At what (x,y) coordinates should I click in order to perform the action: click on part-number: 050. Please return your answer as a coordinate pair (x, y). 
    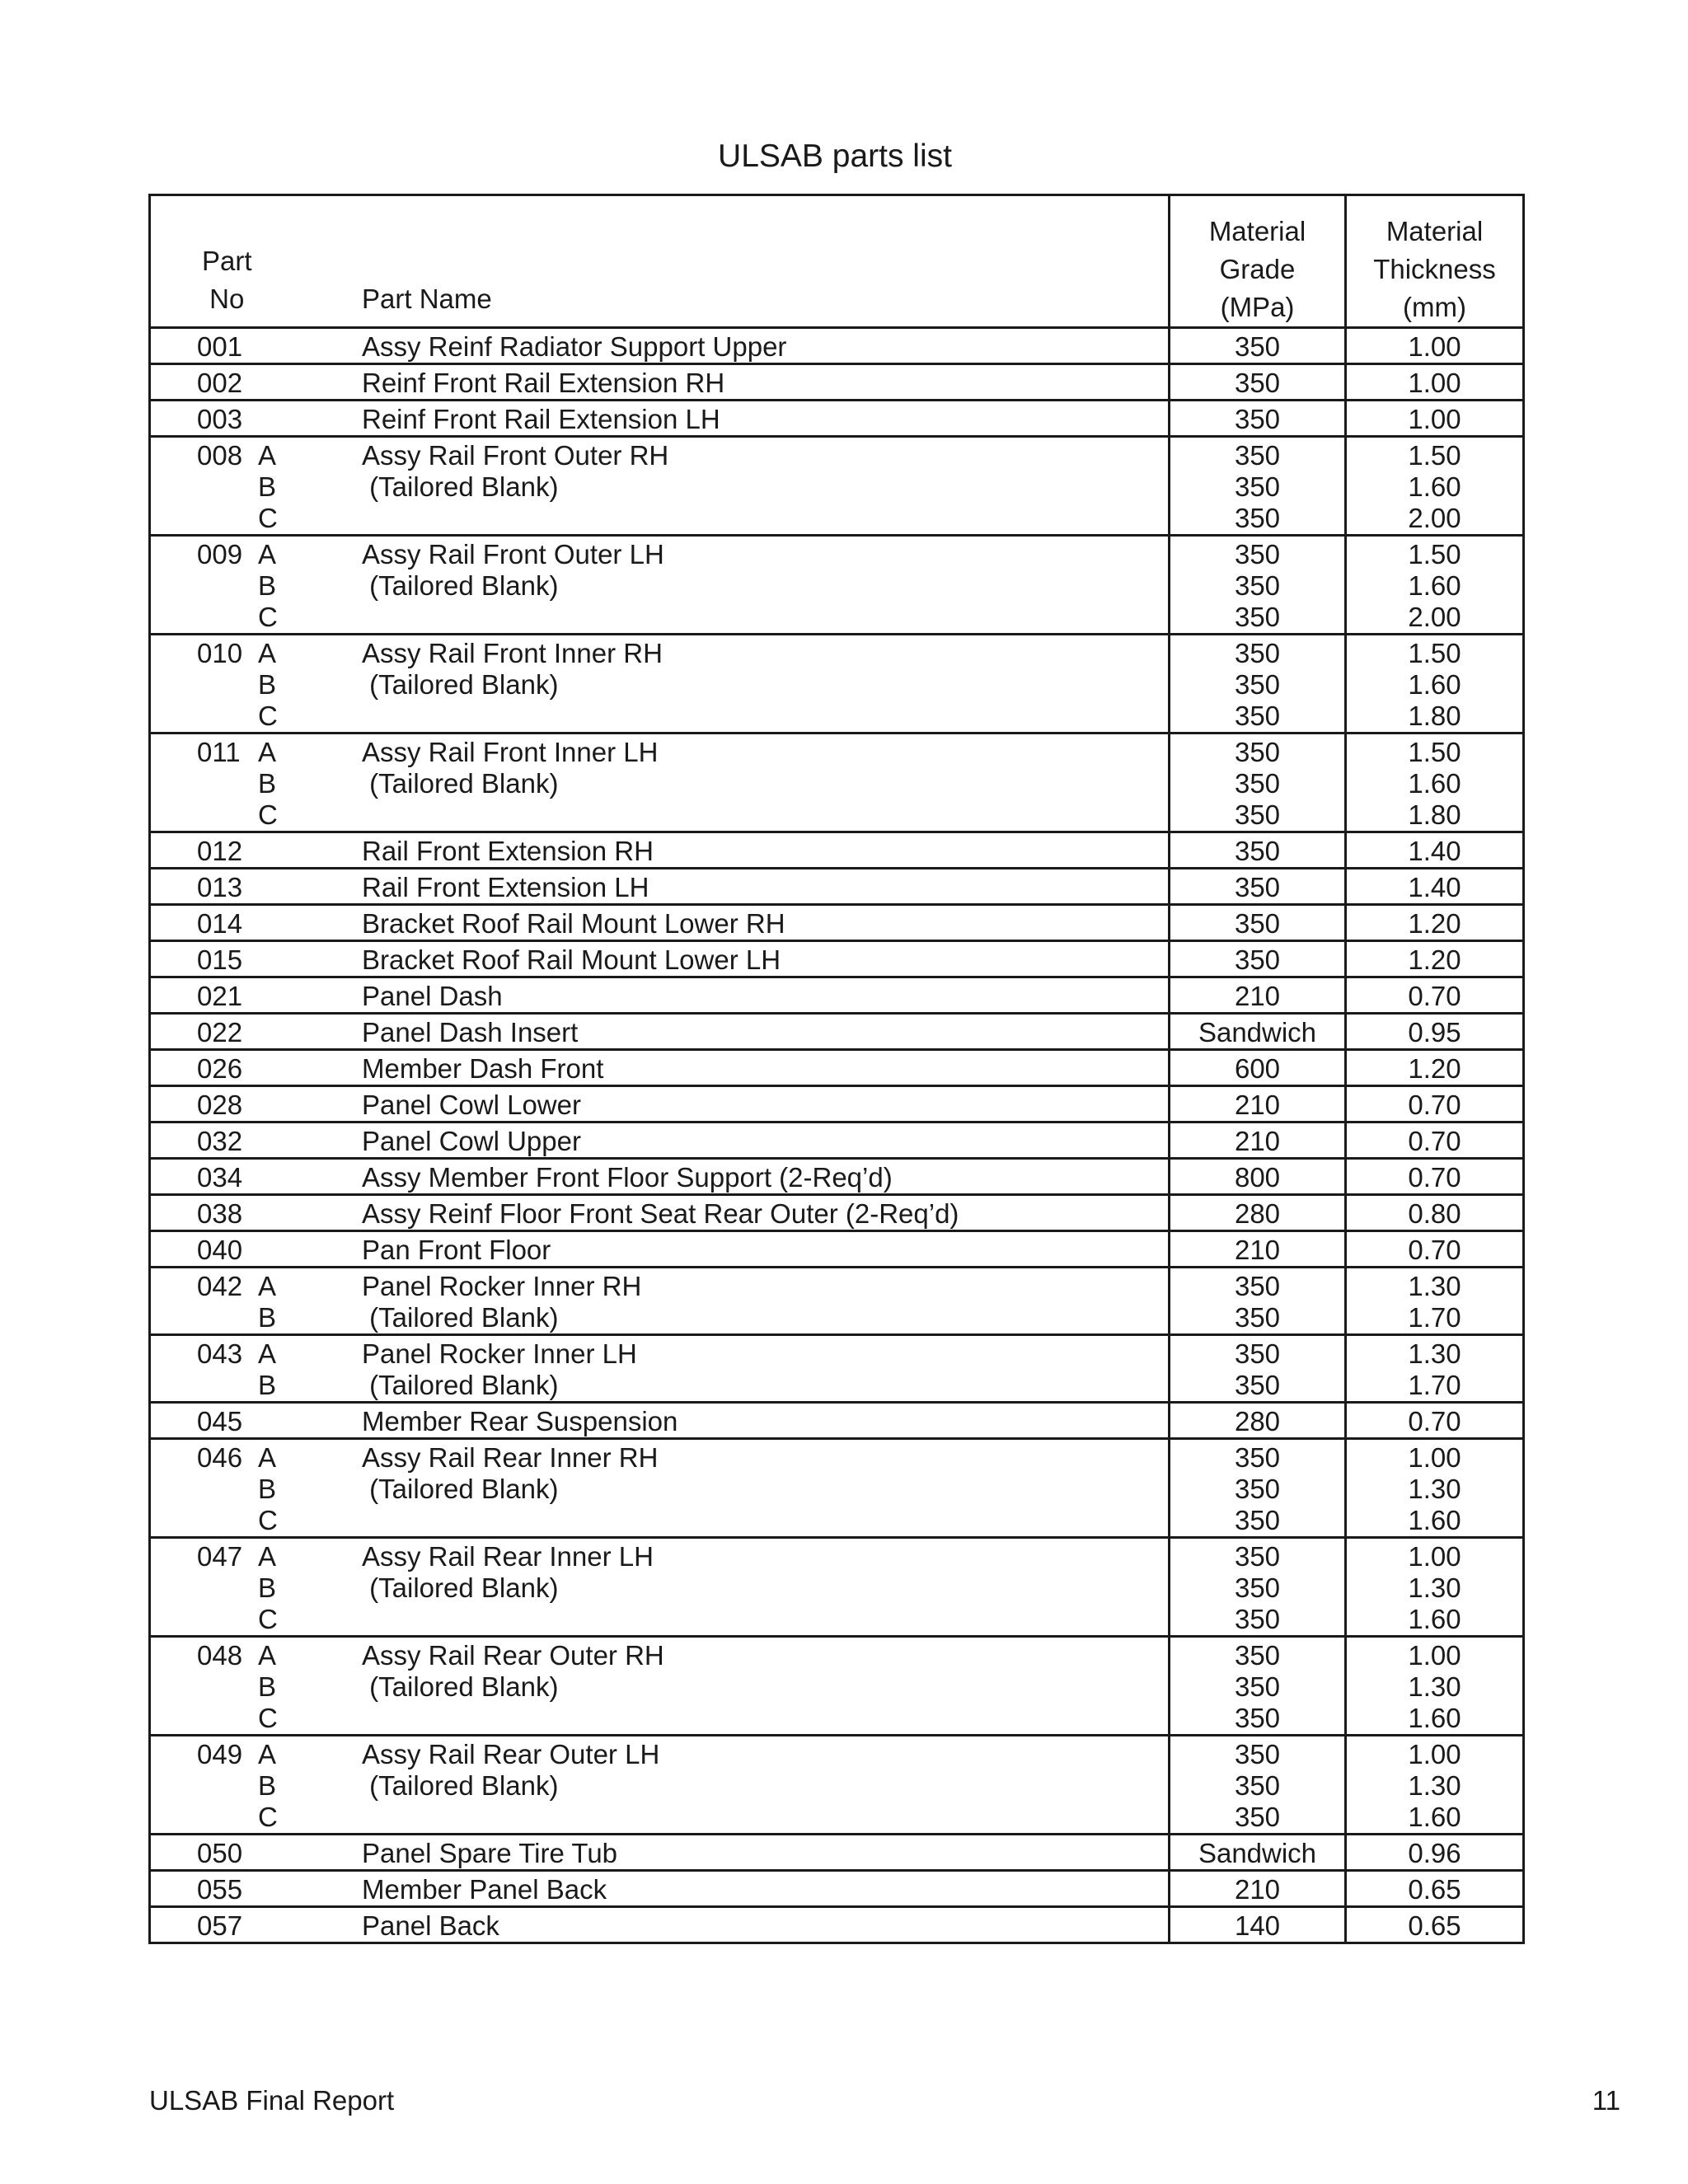
    Looking at the image, I should click on (220, 1853).